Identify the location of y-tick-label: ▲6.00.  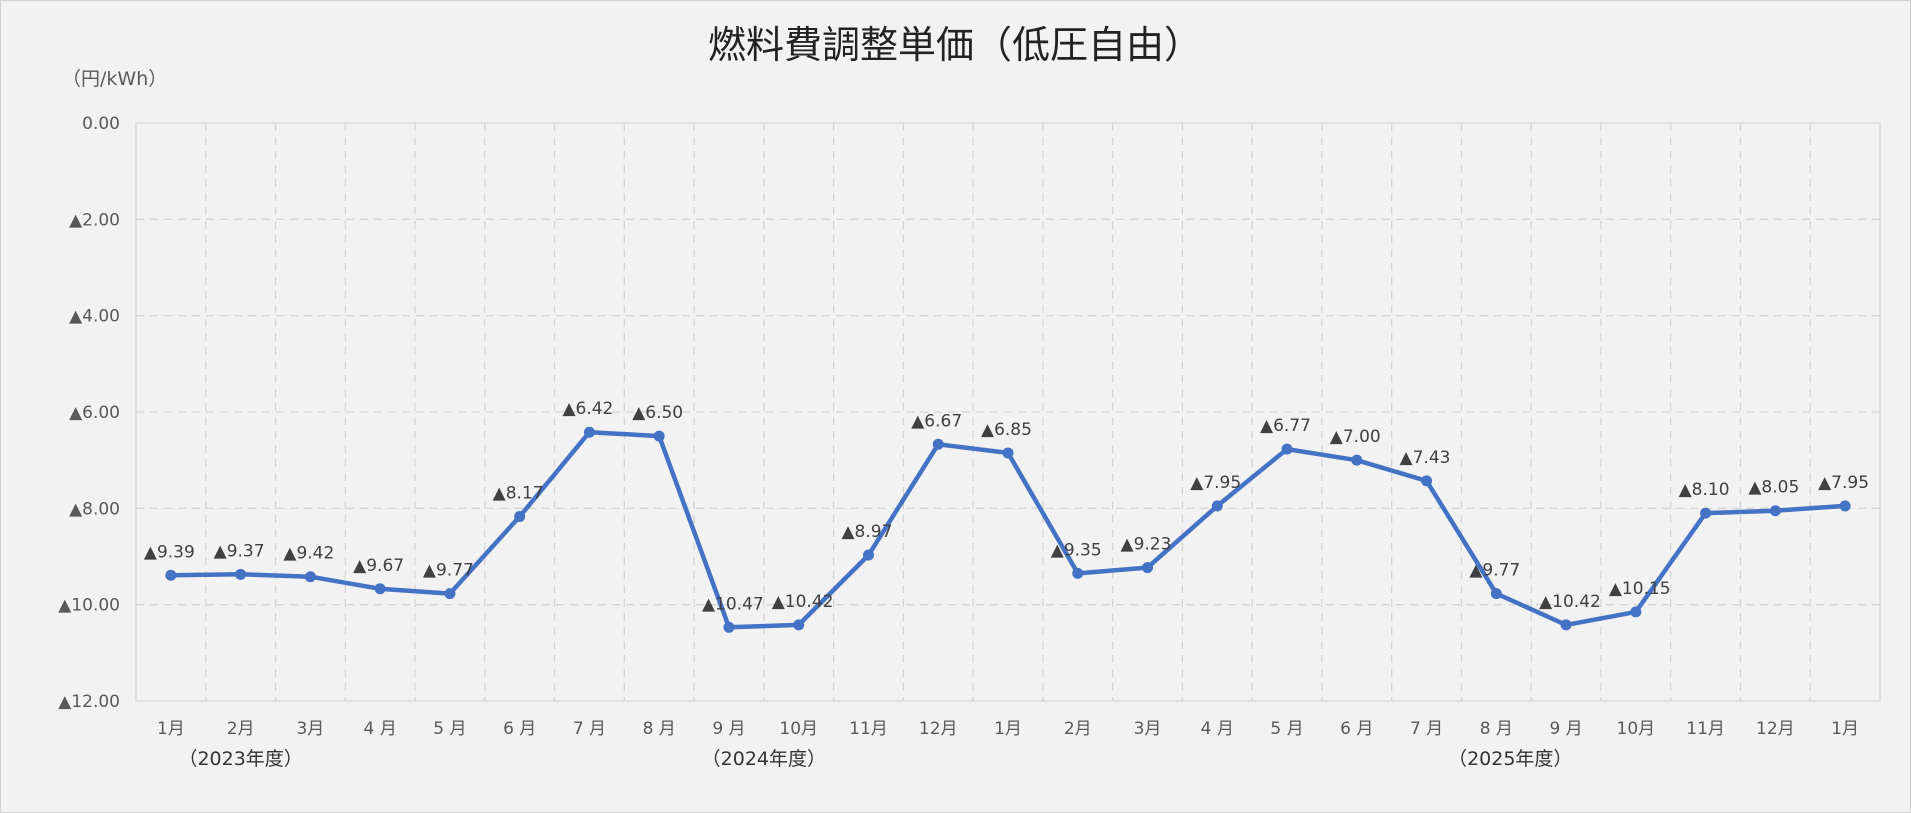
(94, 413).